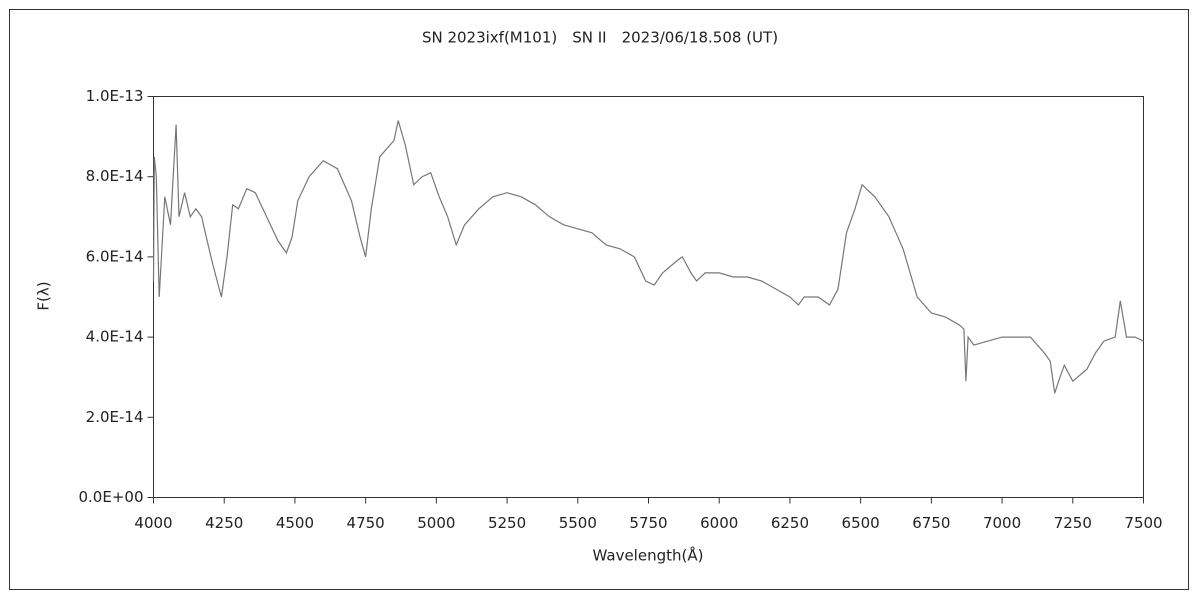 The image size is (1200, 600). Describe the element at coordinates (1143, 523) in the screenshot. I see `x-tick-label: 7500` at that location.